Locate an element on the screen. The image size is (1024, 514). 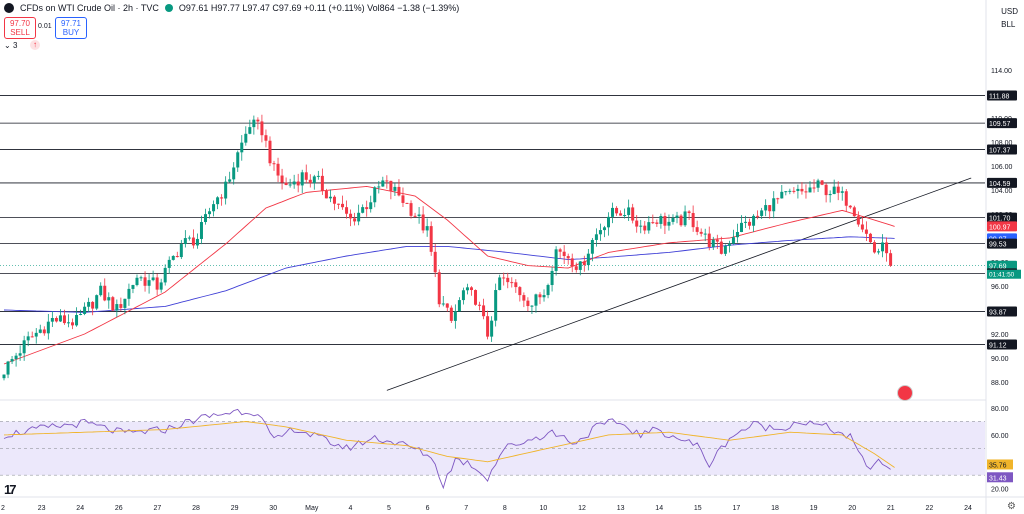
alert-arrow-icon: ↑ is located at coordinates (35, 45).